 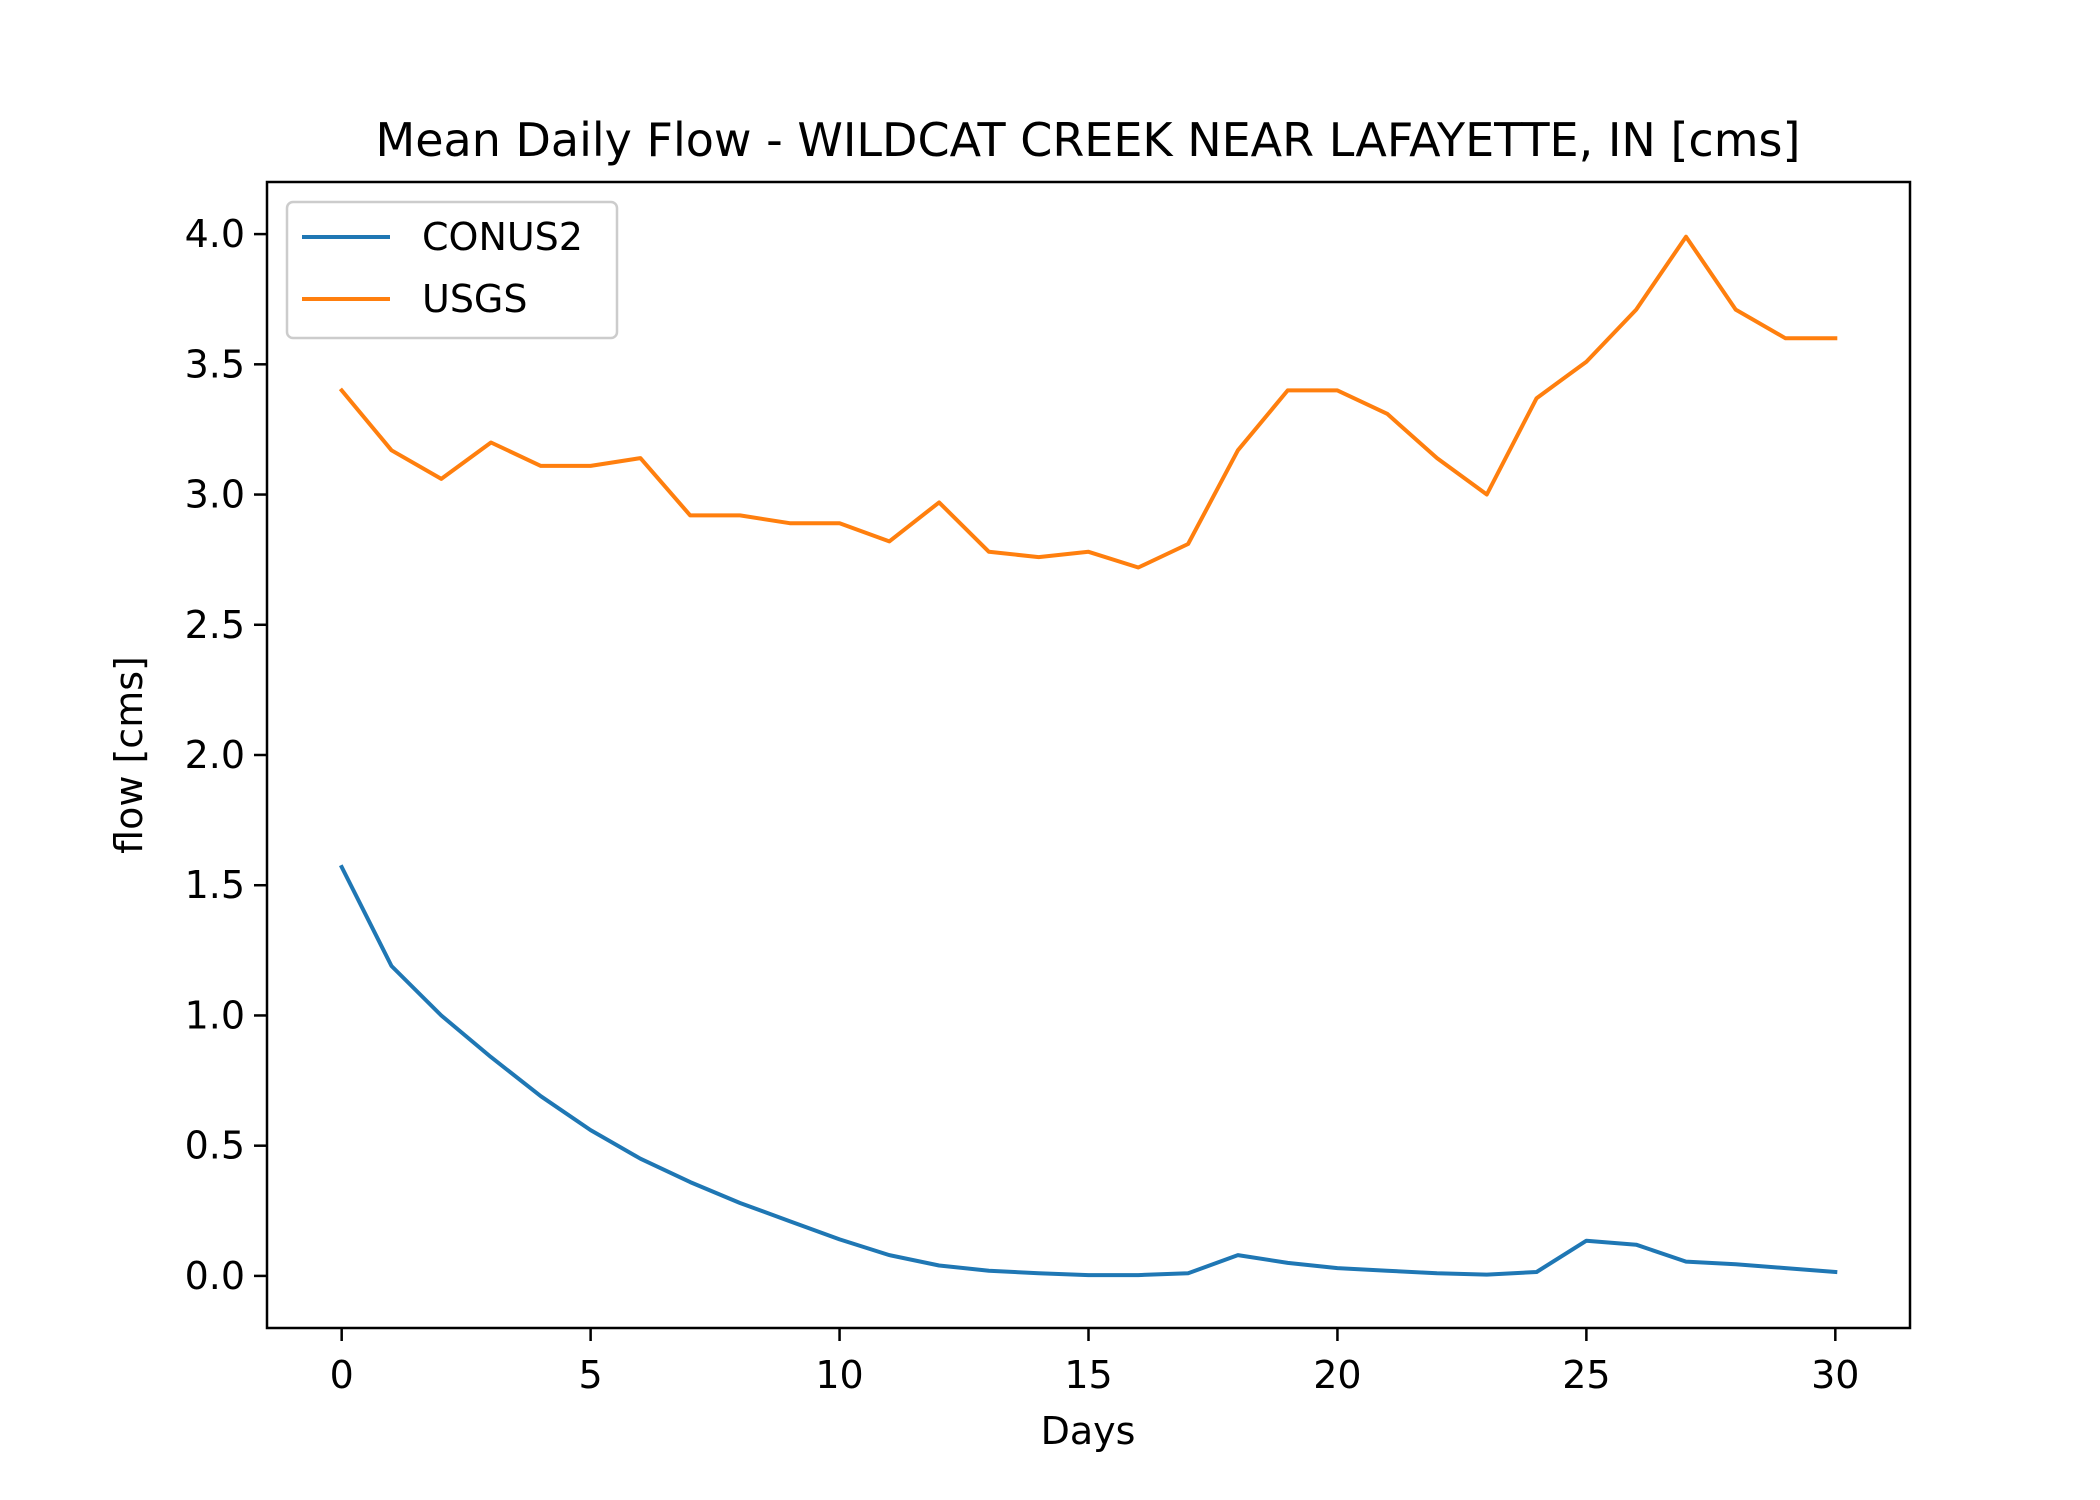 I want to click on x-tick-label: 25, so click(x=1586, y=1375).